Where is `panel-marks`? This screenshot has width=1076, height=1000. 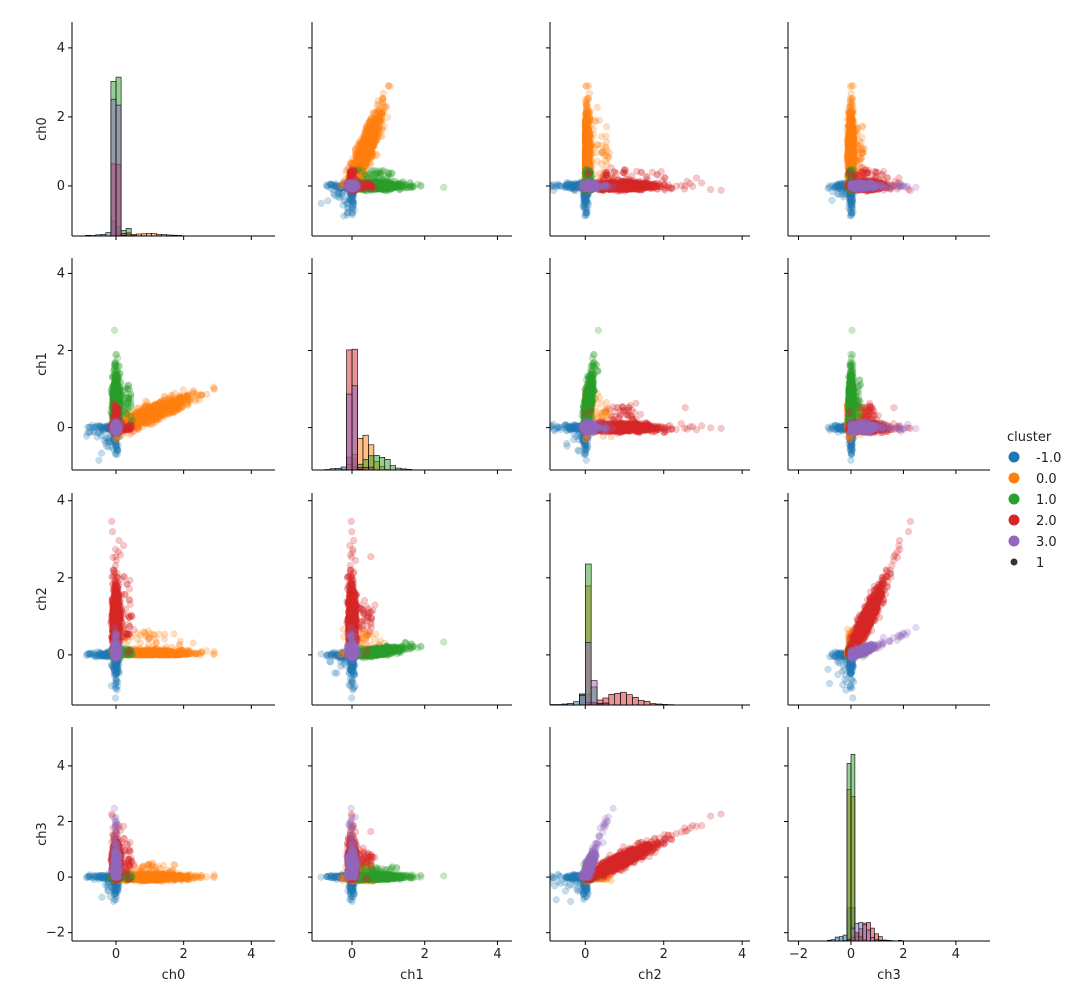 panel-marks is located at coordinates (637, 151).